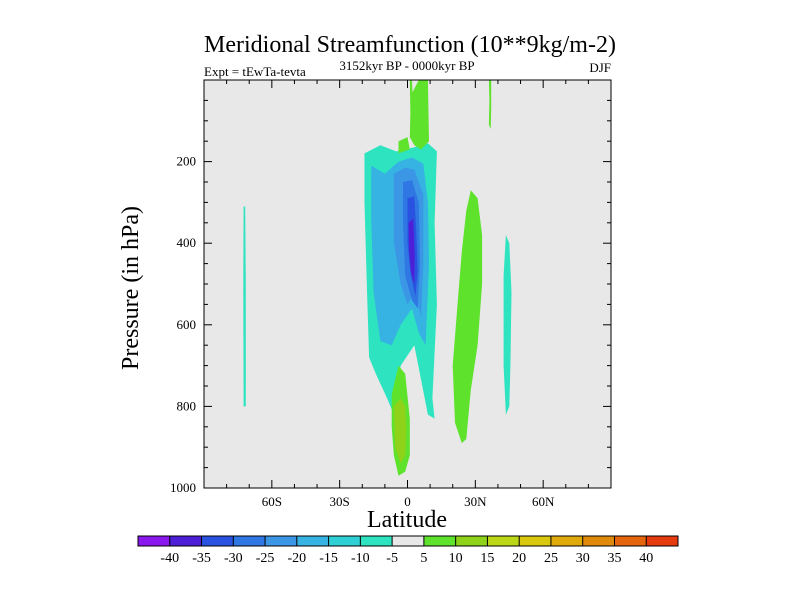  I want to click on x-tick-label: 60N, so click(543, 501).